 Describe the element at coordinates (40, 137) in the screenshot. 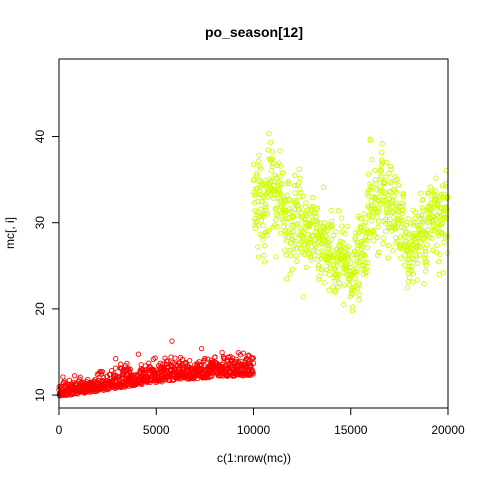

I see `y-tick-label: 40` at that location.